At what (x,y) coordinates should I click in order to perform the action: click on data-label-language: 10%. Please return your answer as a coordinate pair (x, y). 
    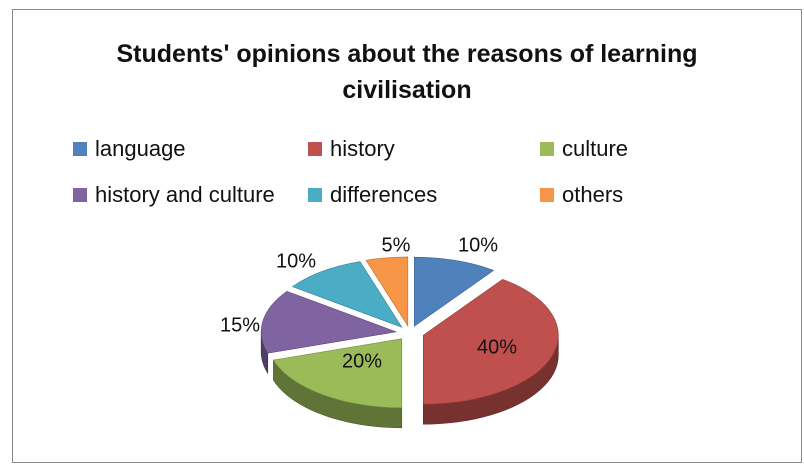
    Looking at the image, I should click on (478, 245).